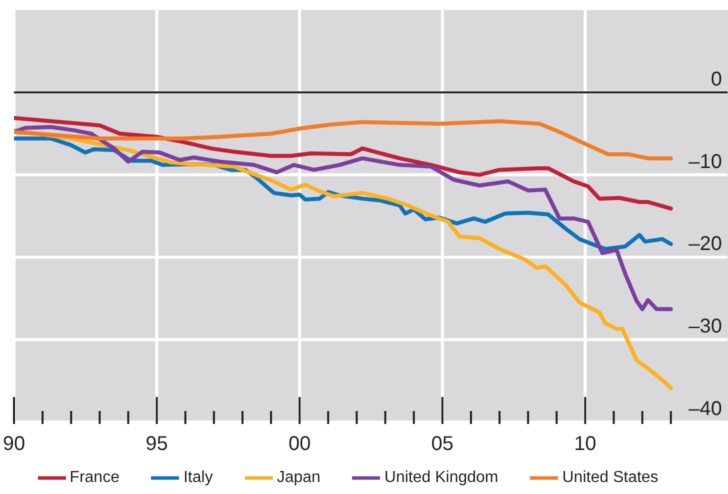 The image size is (728, 494). Describe the element at coordinates (298, 477) in the screenshot. I see `legend-label: Japan` at that location.